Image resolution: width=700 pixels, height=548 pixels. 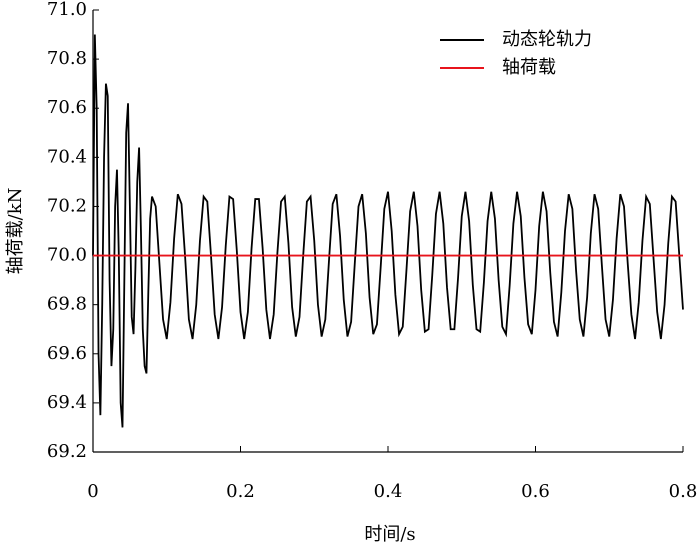 What do you see at coordinates (535, 491) in the screenshot?
I see `x-tick-label: 0.6` at bounding box center [535, 491].